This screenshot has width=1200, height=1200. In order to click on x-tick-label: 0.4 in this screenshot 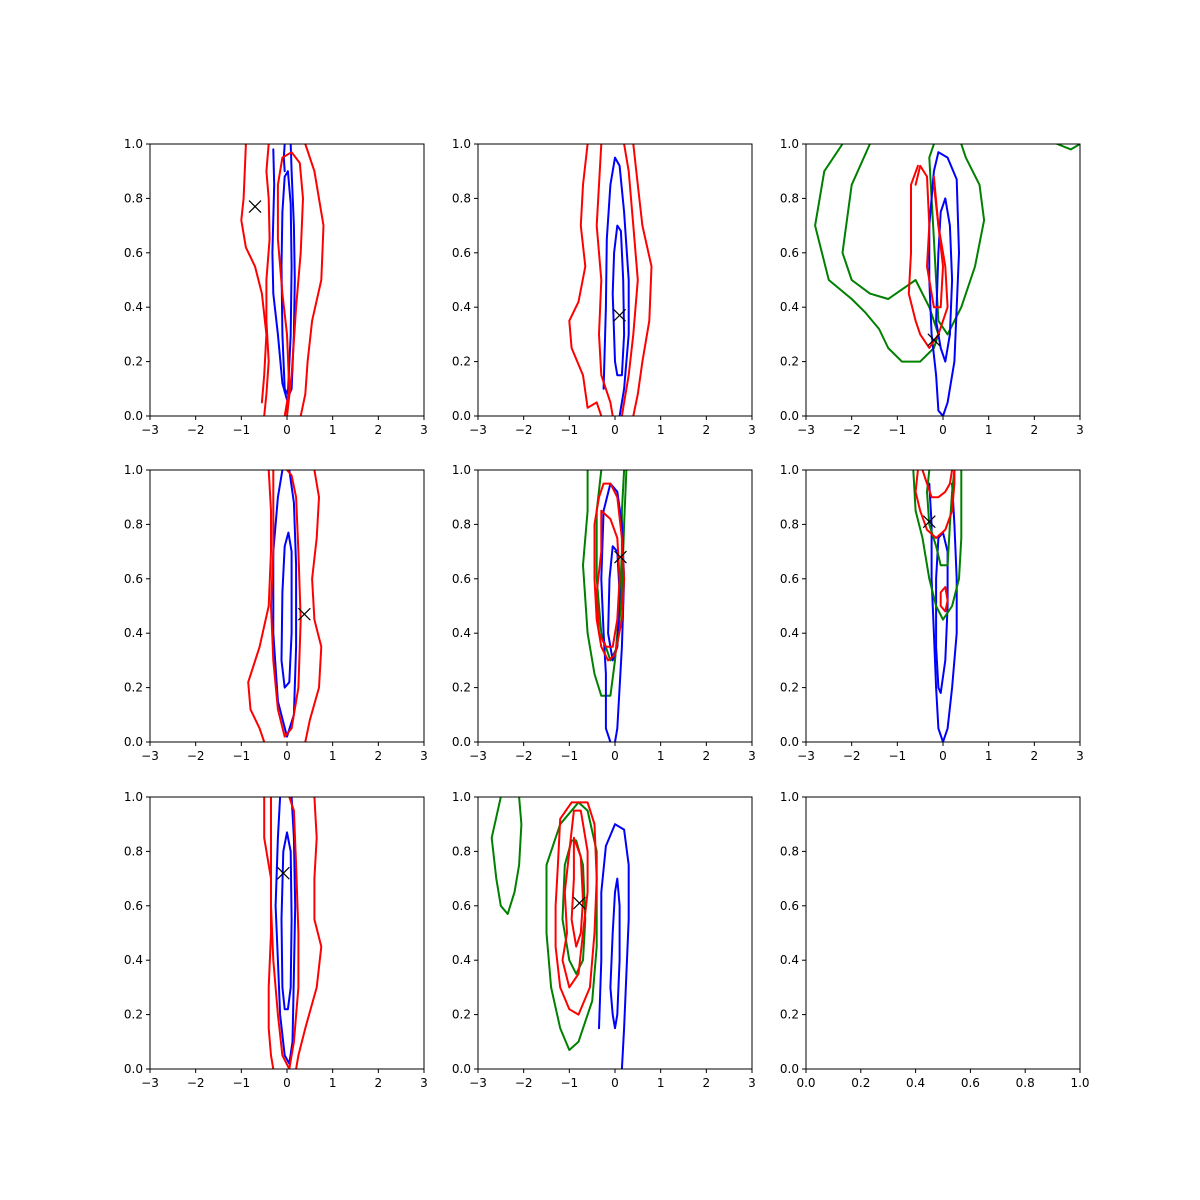, I will do `click(915, 1083)`.